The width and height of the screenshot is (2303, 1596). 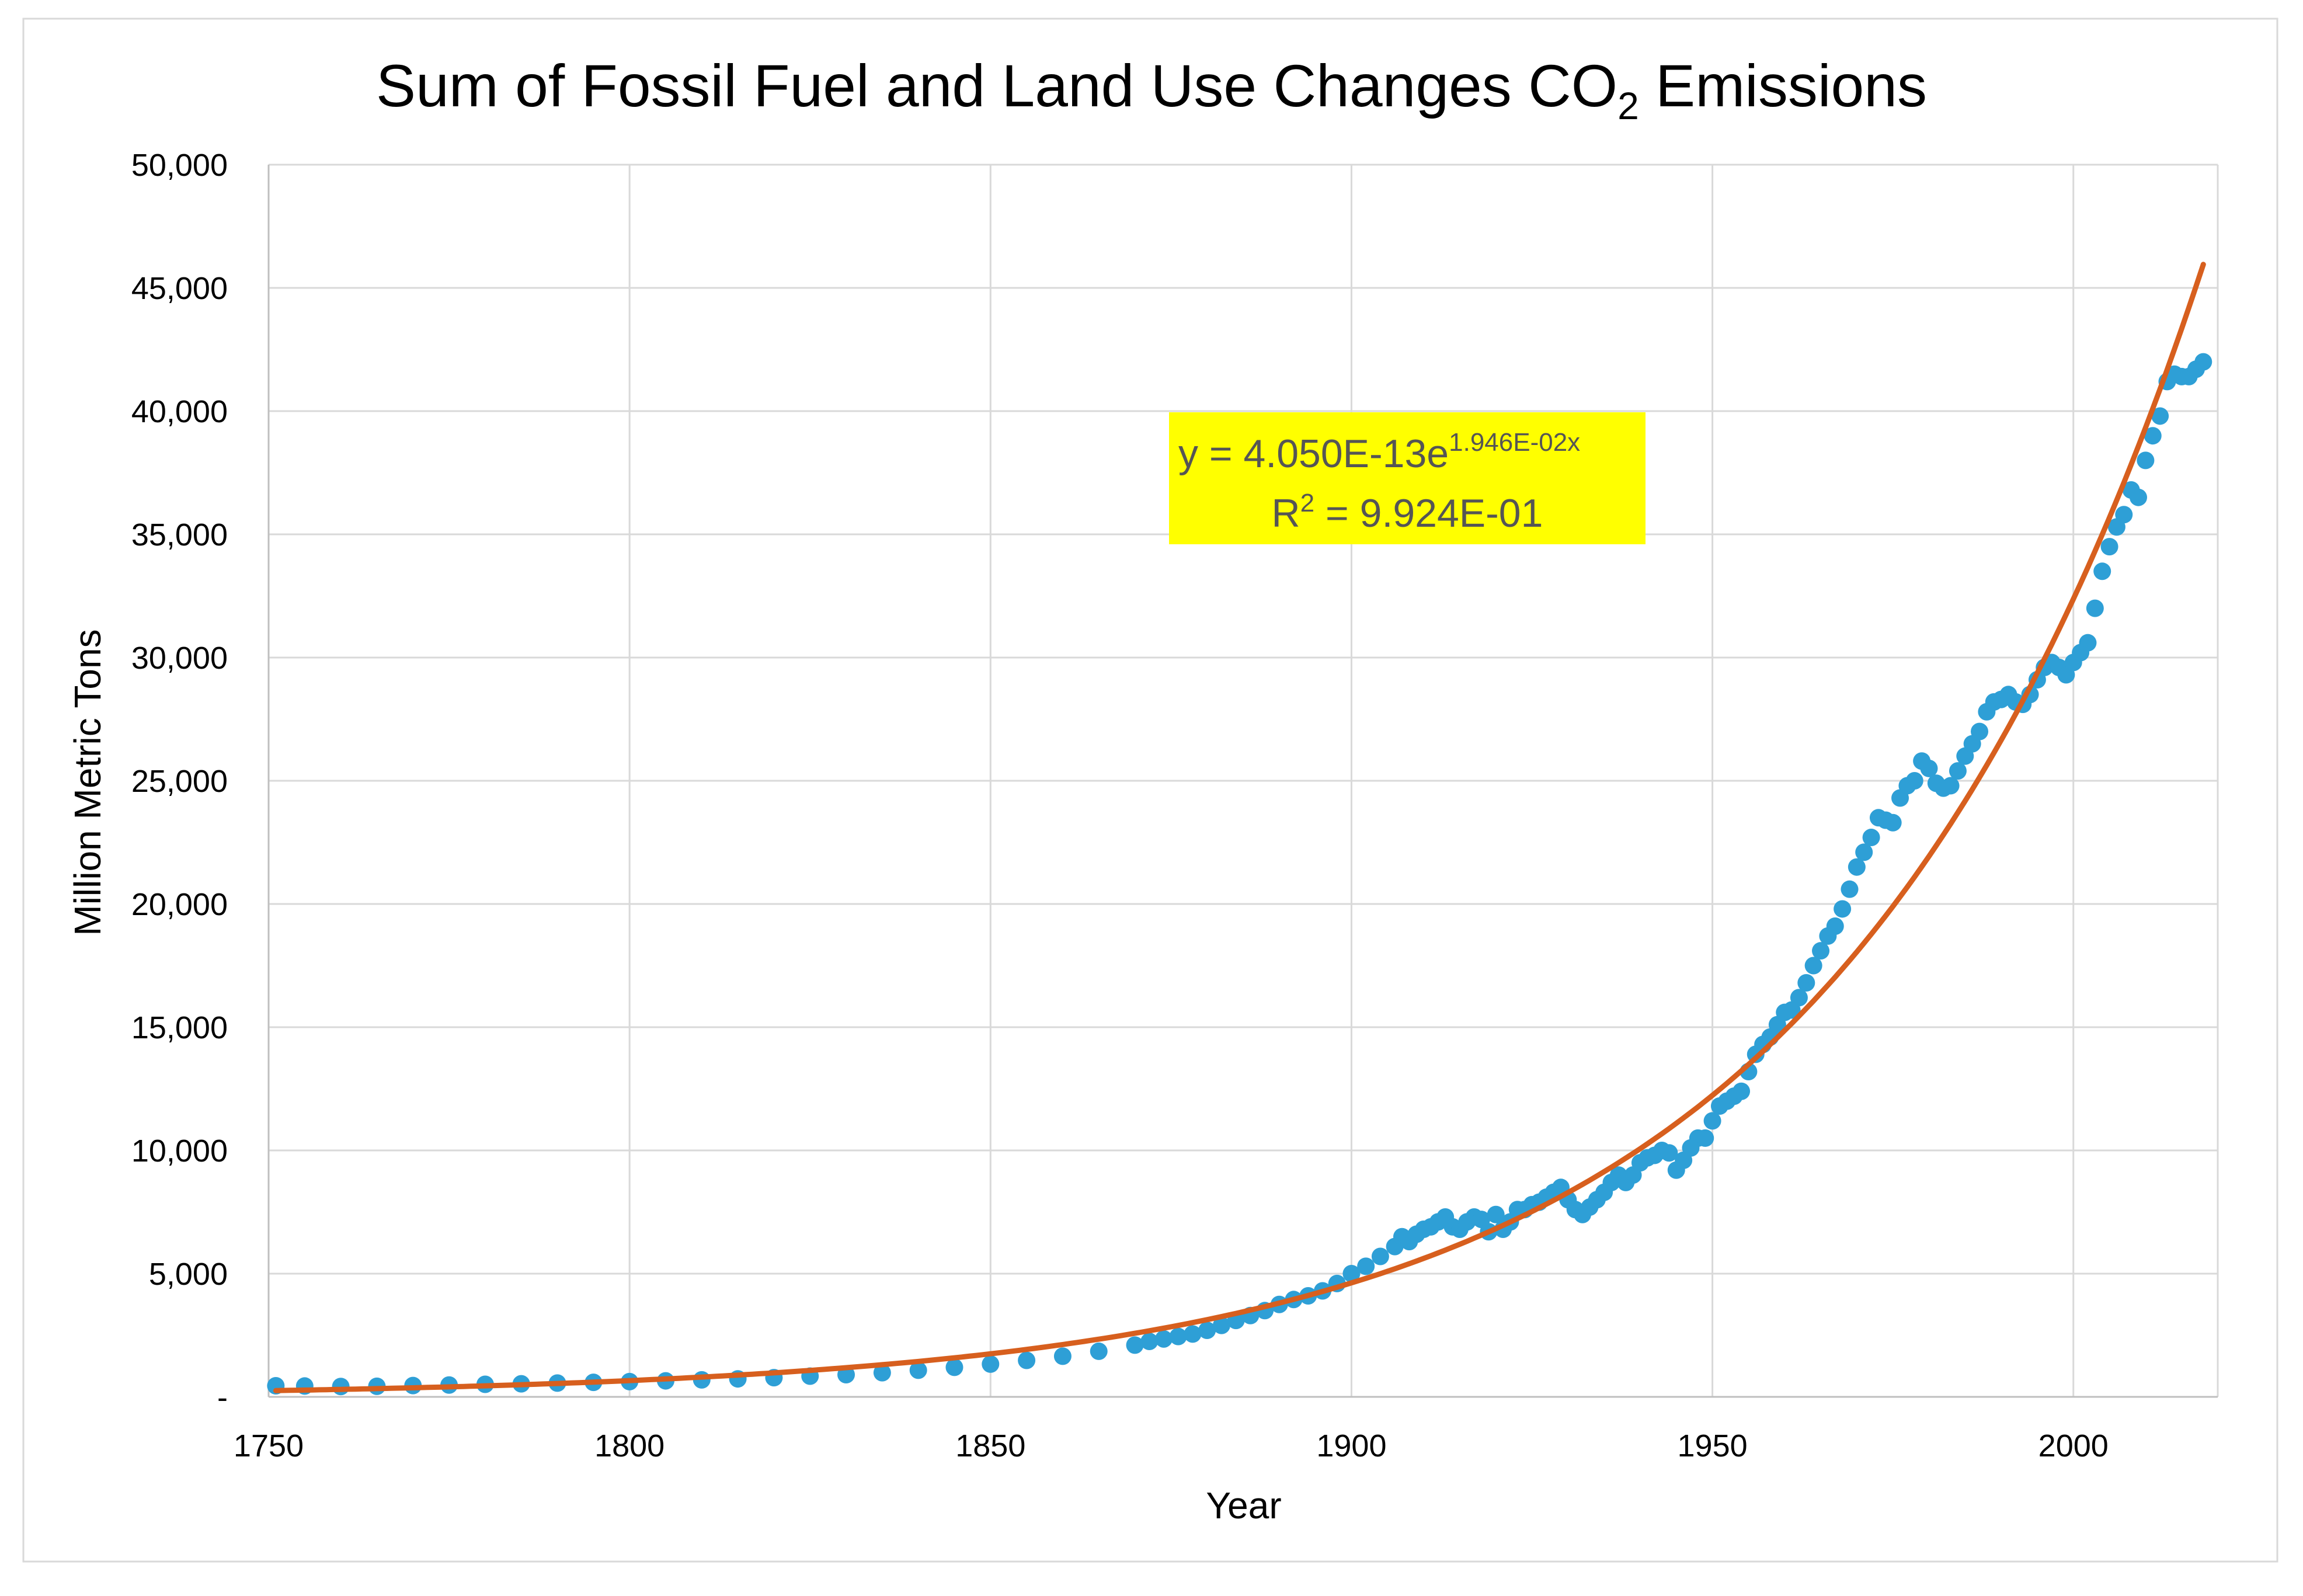 What do you see at coordinates (180, 904) in the screenshot?
I see `y-tick-label: 20,000` at bounding box center [180, 904].